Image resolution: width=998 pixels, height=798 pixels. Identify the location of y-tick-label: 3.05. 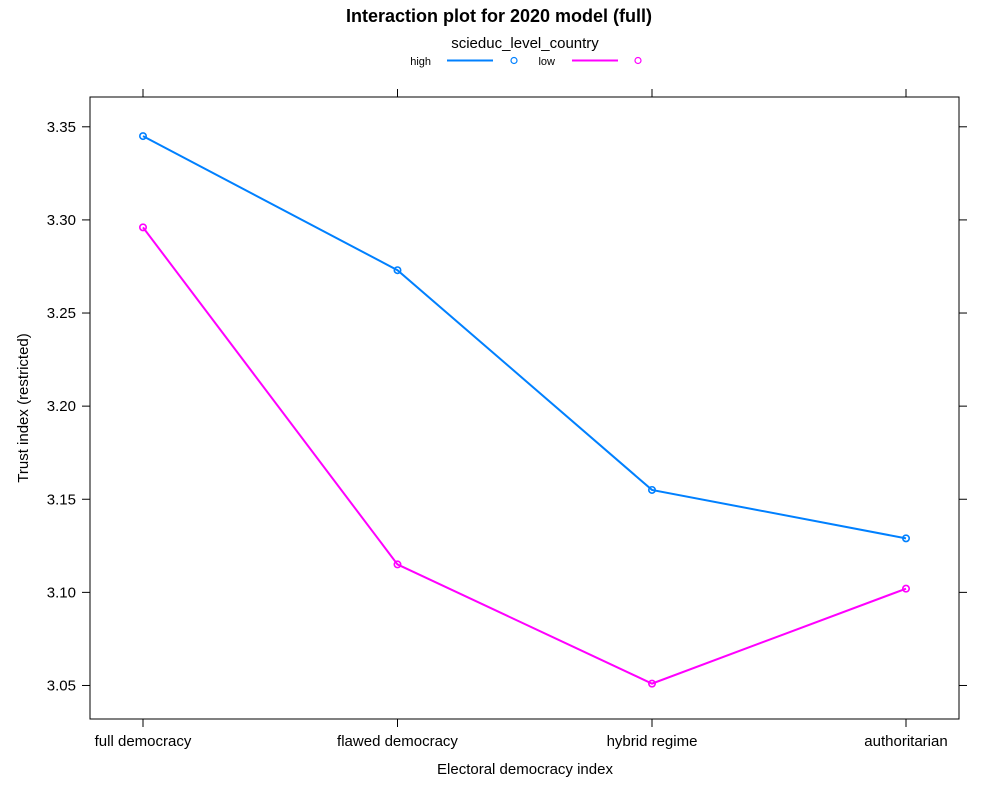
(61, 685).